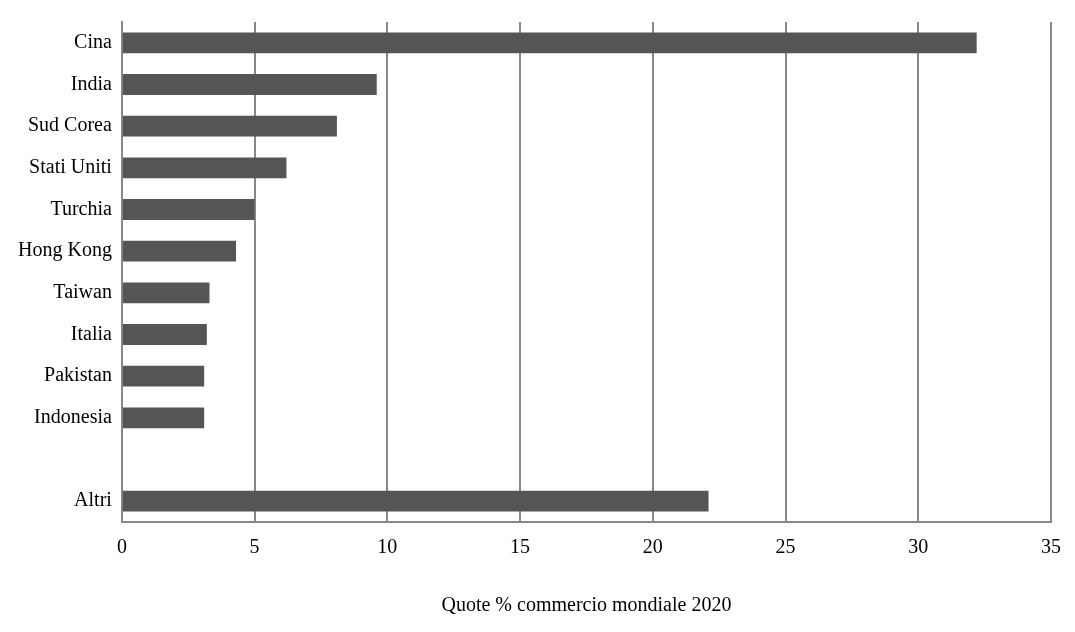  Describe the element at coordinates (70, 124) in the screenshot. I see `y-tick-label: Sud Corea` at that location.